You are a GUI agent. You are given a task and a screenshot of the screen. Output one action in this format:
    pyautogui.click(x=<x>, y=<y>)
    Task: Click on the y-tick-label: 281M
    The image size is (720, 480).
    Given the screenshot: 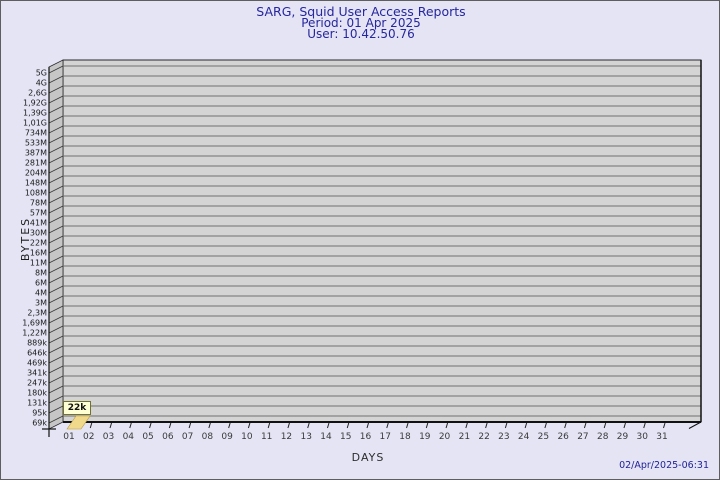 What is the action you would take?
    pyautogui.click(x=36, y=163)
    